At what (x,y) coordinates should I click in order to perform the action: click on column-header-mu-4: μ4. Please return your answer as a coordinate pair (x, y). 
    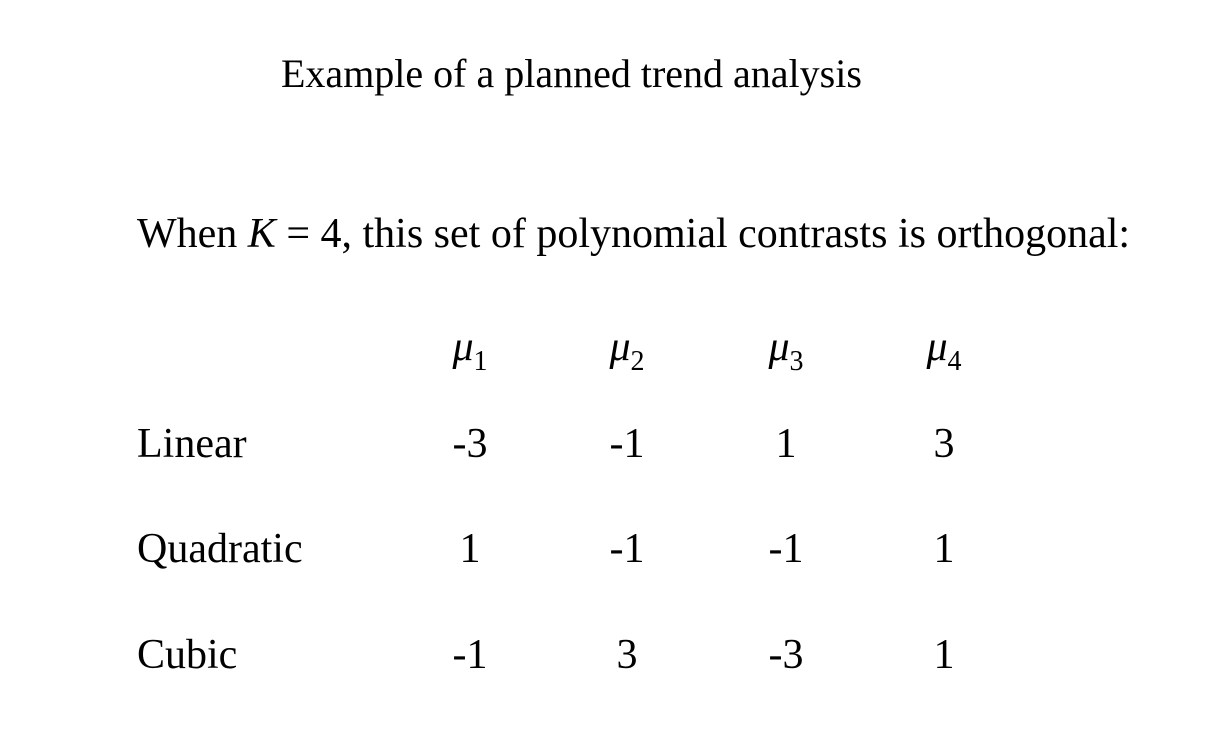
    Looking at the image, I should click on (943, 349).